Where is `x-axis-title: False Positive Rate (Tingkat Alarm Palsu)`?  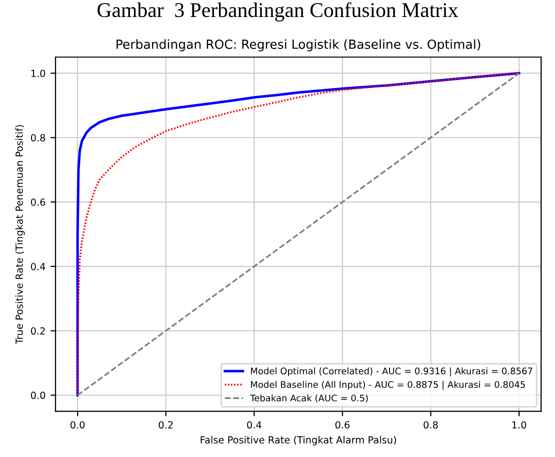
x-axis-title: False Positive Rate (Tingkat Alarm Palsu) is located at coordinates (298, 441).